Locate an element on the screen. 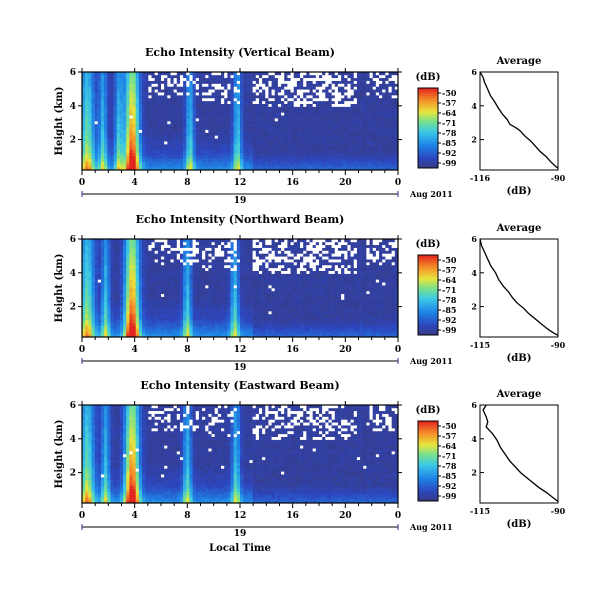 The height and width of the screenshot is (598, 614). x-tick-label: 0 is located at coordinates (82, 183).